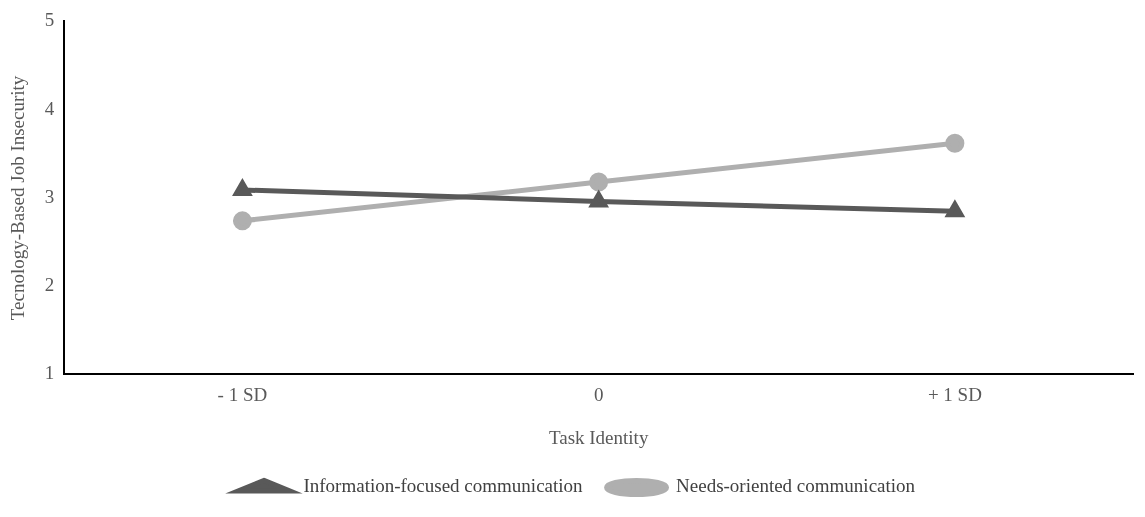 Image resolution: width=1145 pixels, height=517 pixels. Describe the element at coordinates (242, 394) in the screenshot. I see `x-tick-label: - 1 SD` at that location.